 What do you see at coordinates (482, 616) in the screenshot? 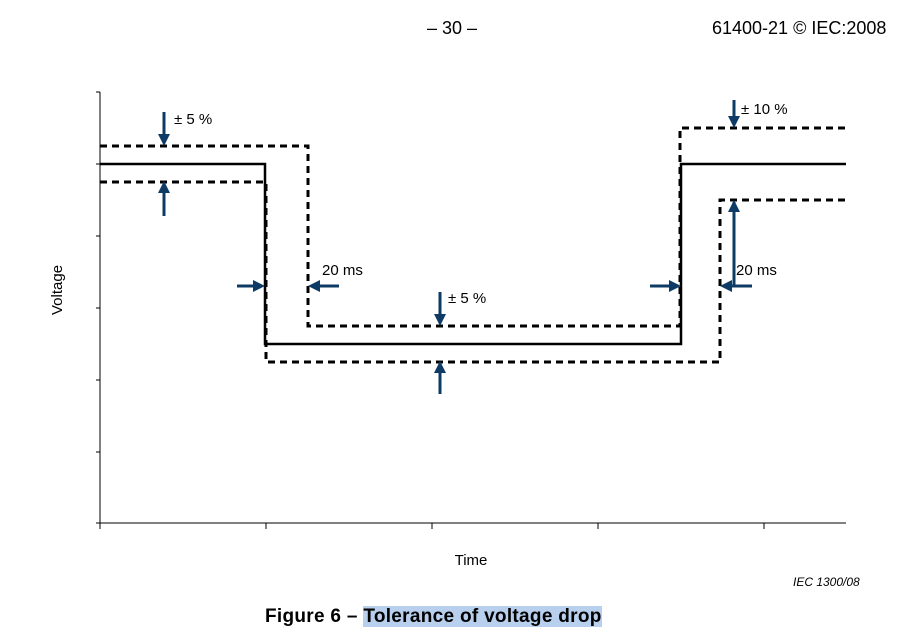
I see `caption-title: Tolerance of voltage drop` at bounding box center [482, 616].